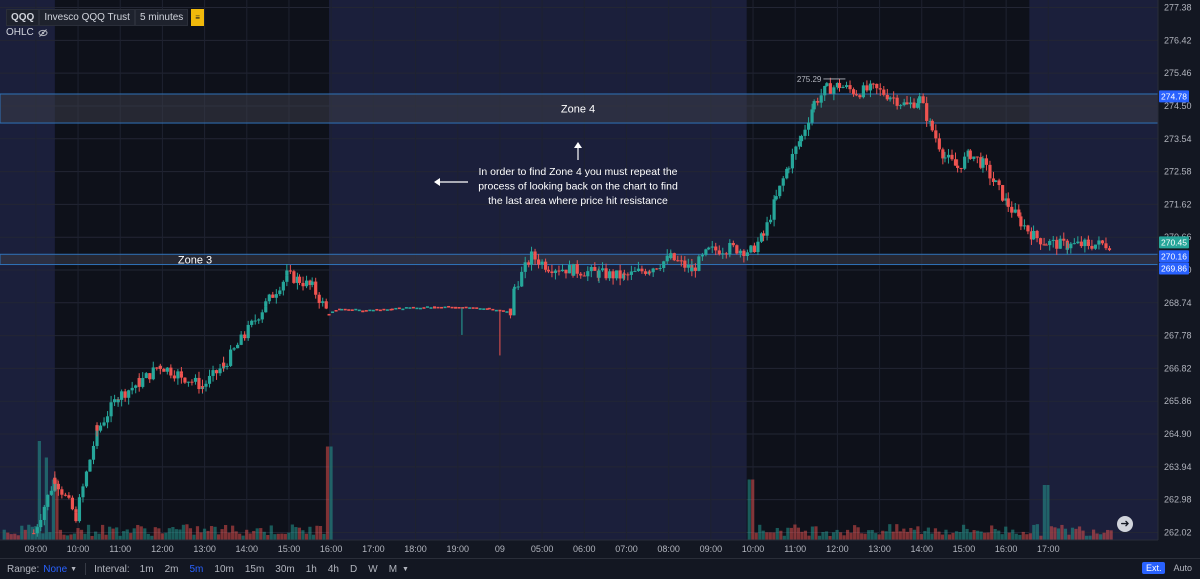 The width and height of the screenshot is (1200, 579). What do you see at coordinates (224, 569) in the screenshot?
I see `interval-button-10m: 10m` at bounding box center [224, 569].